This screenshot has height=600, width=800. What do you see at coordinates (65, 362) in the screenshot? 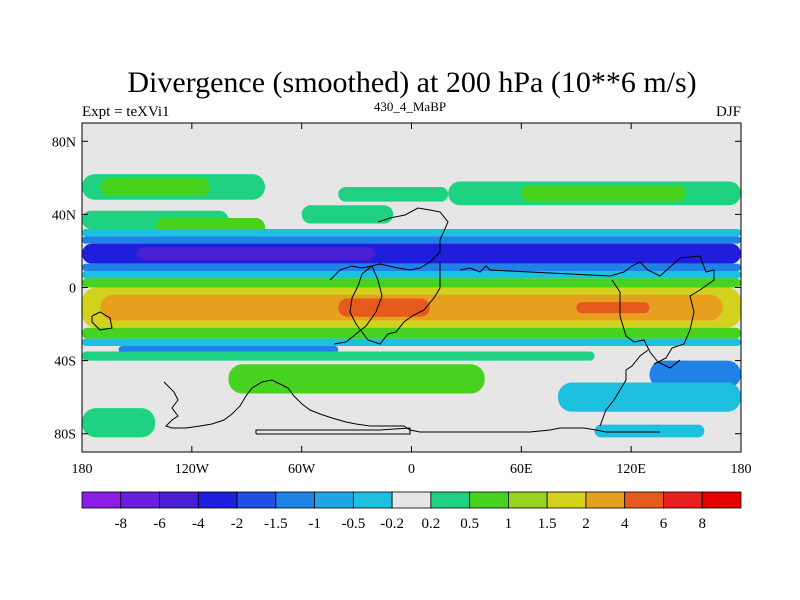
I see `y-tick-label: 40S` at bounding box center [65, 362].